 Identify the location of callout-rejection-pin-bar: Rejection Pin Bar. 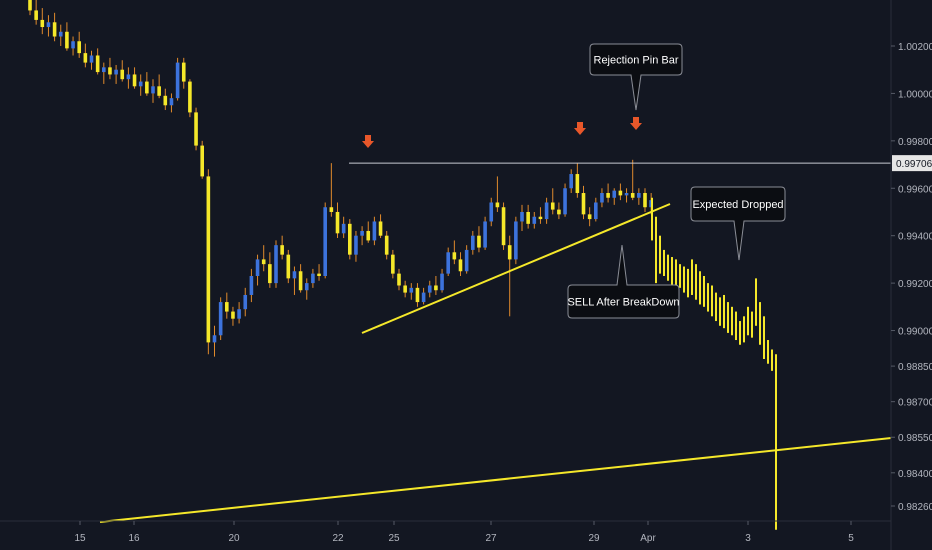
(636, 77).